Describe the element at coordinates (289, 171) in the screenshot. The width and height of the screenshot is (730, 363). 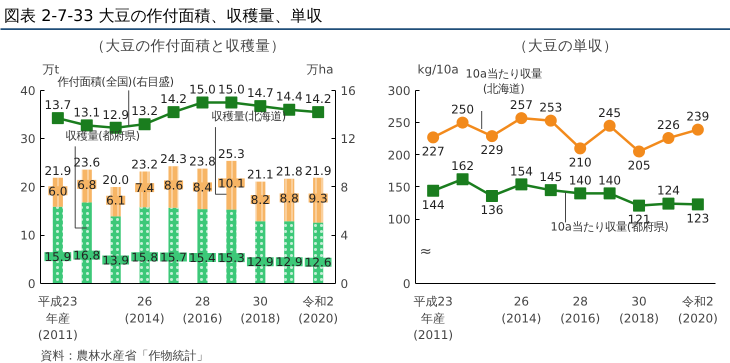
I see `total-label: 21.8` at that location.